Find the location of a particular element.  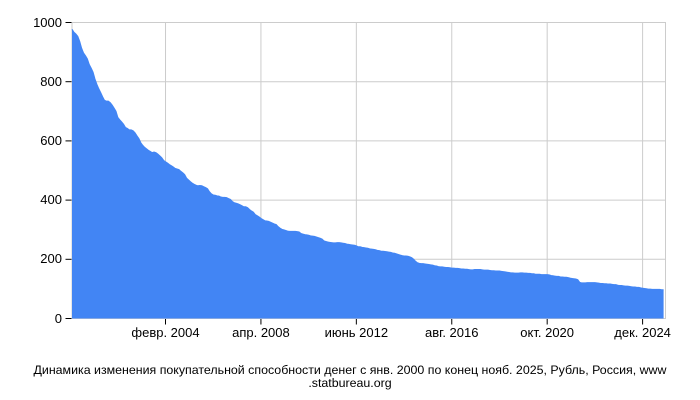

y-tick-label: 0 is located at coordinates (58, 318).